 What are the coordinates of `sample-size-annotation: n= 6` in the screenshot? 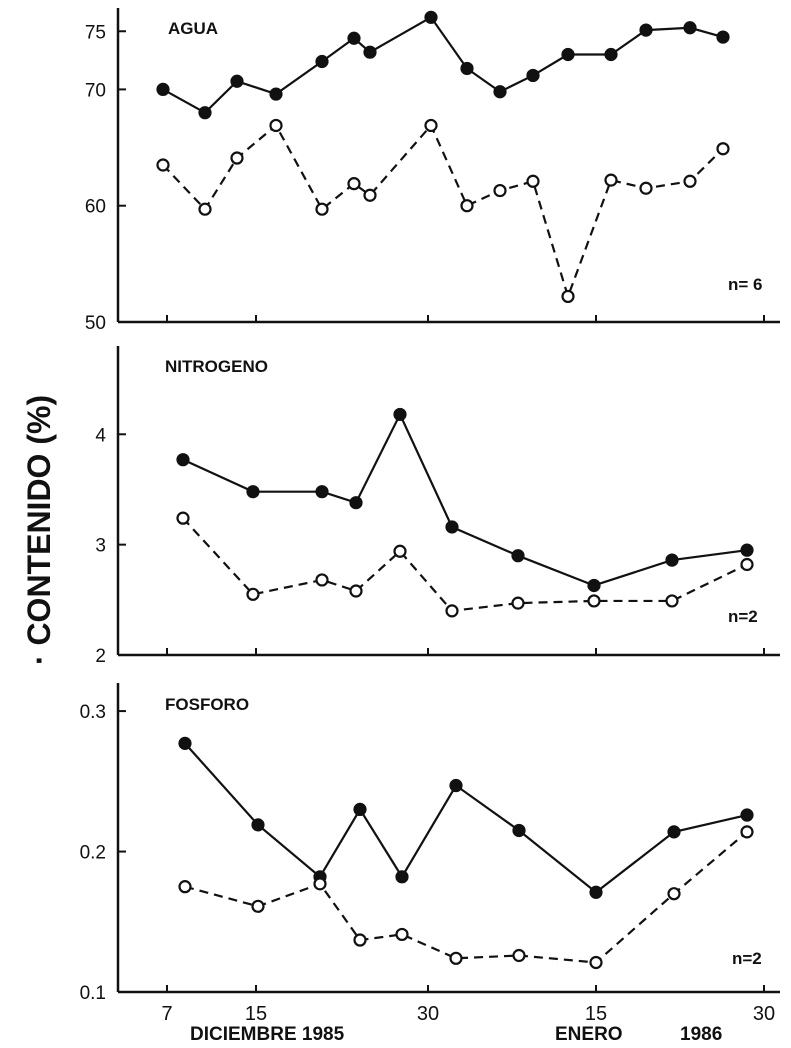 It's located at (745, 284).